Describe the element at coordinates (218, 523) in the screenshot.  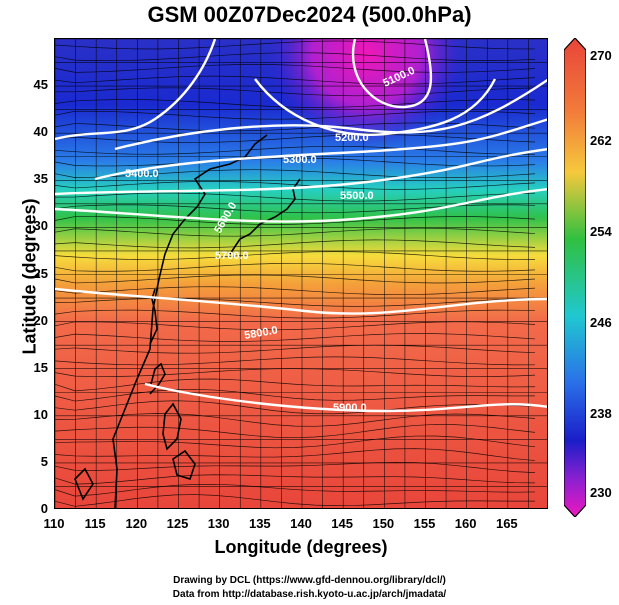
I see `x-tick-label: 130` at that location.